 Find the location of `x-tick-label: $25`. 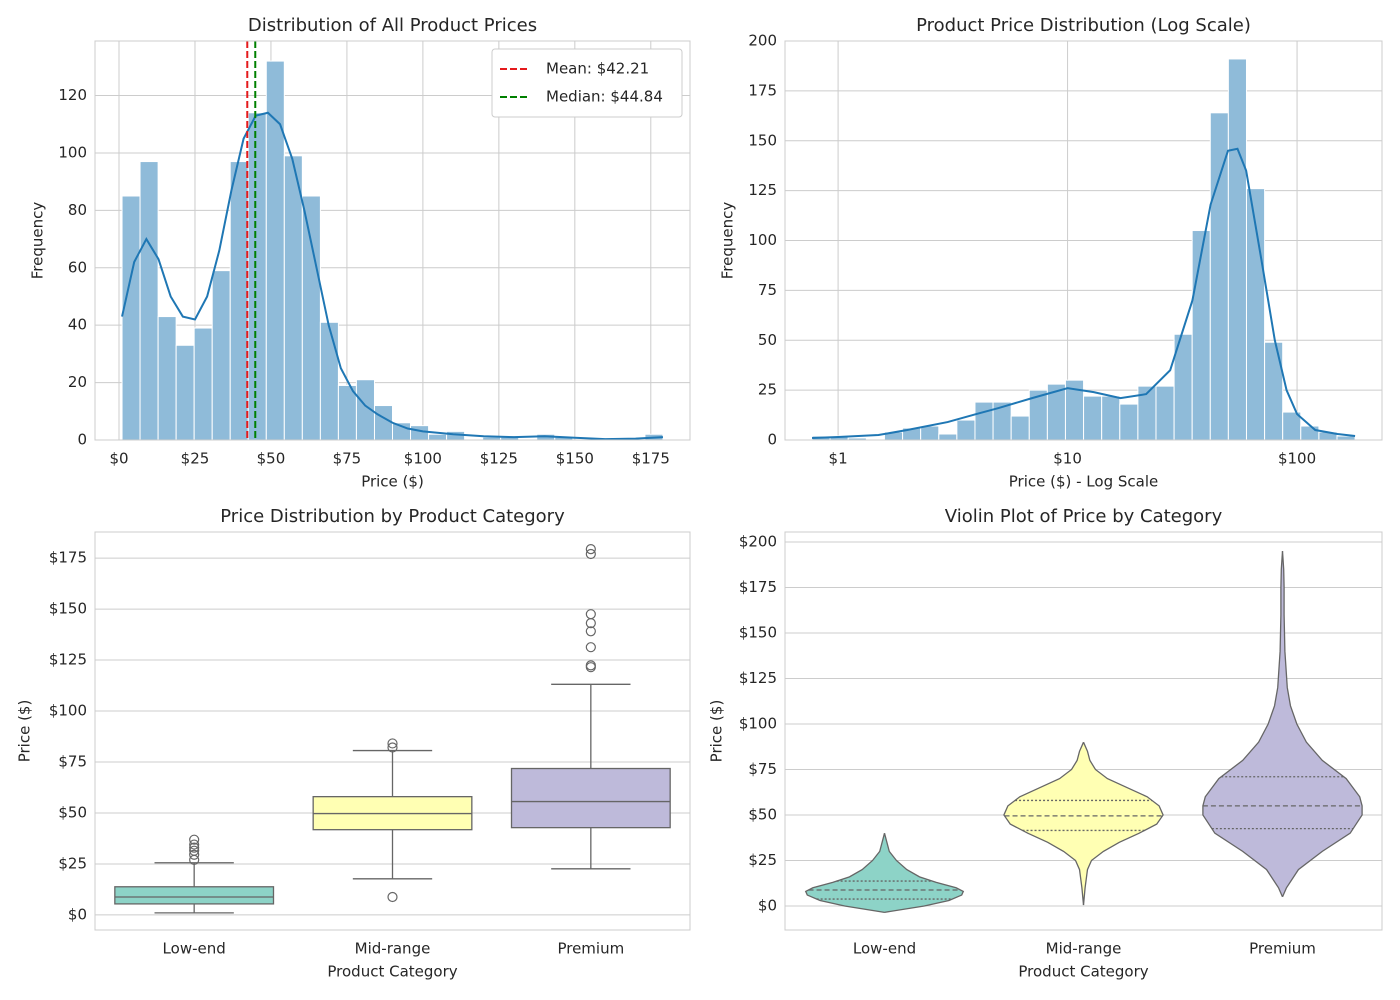

x-tick-label: $25 is located at coordinates (195, 459).